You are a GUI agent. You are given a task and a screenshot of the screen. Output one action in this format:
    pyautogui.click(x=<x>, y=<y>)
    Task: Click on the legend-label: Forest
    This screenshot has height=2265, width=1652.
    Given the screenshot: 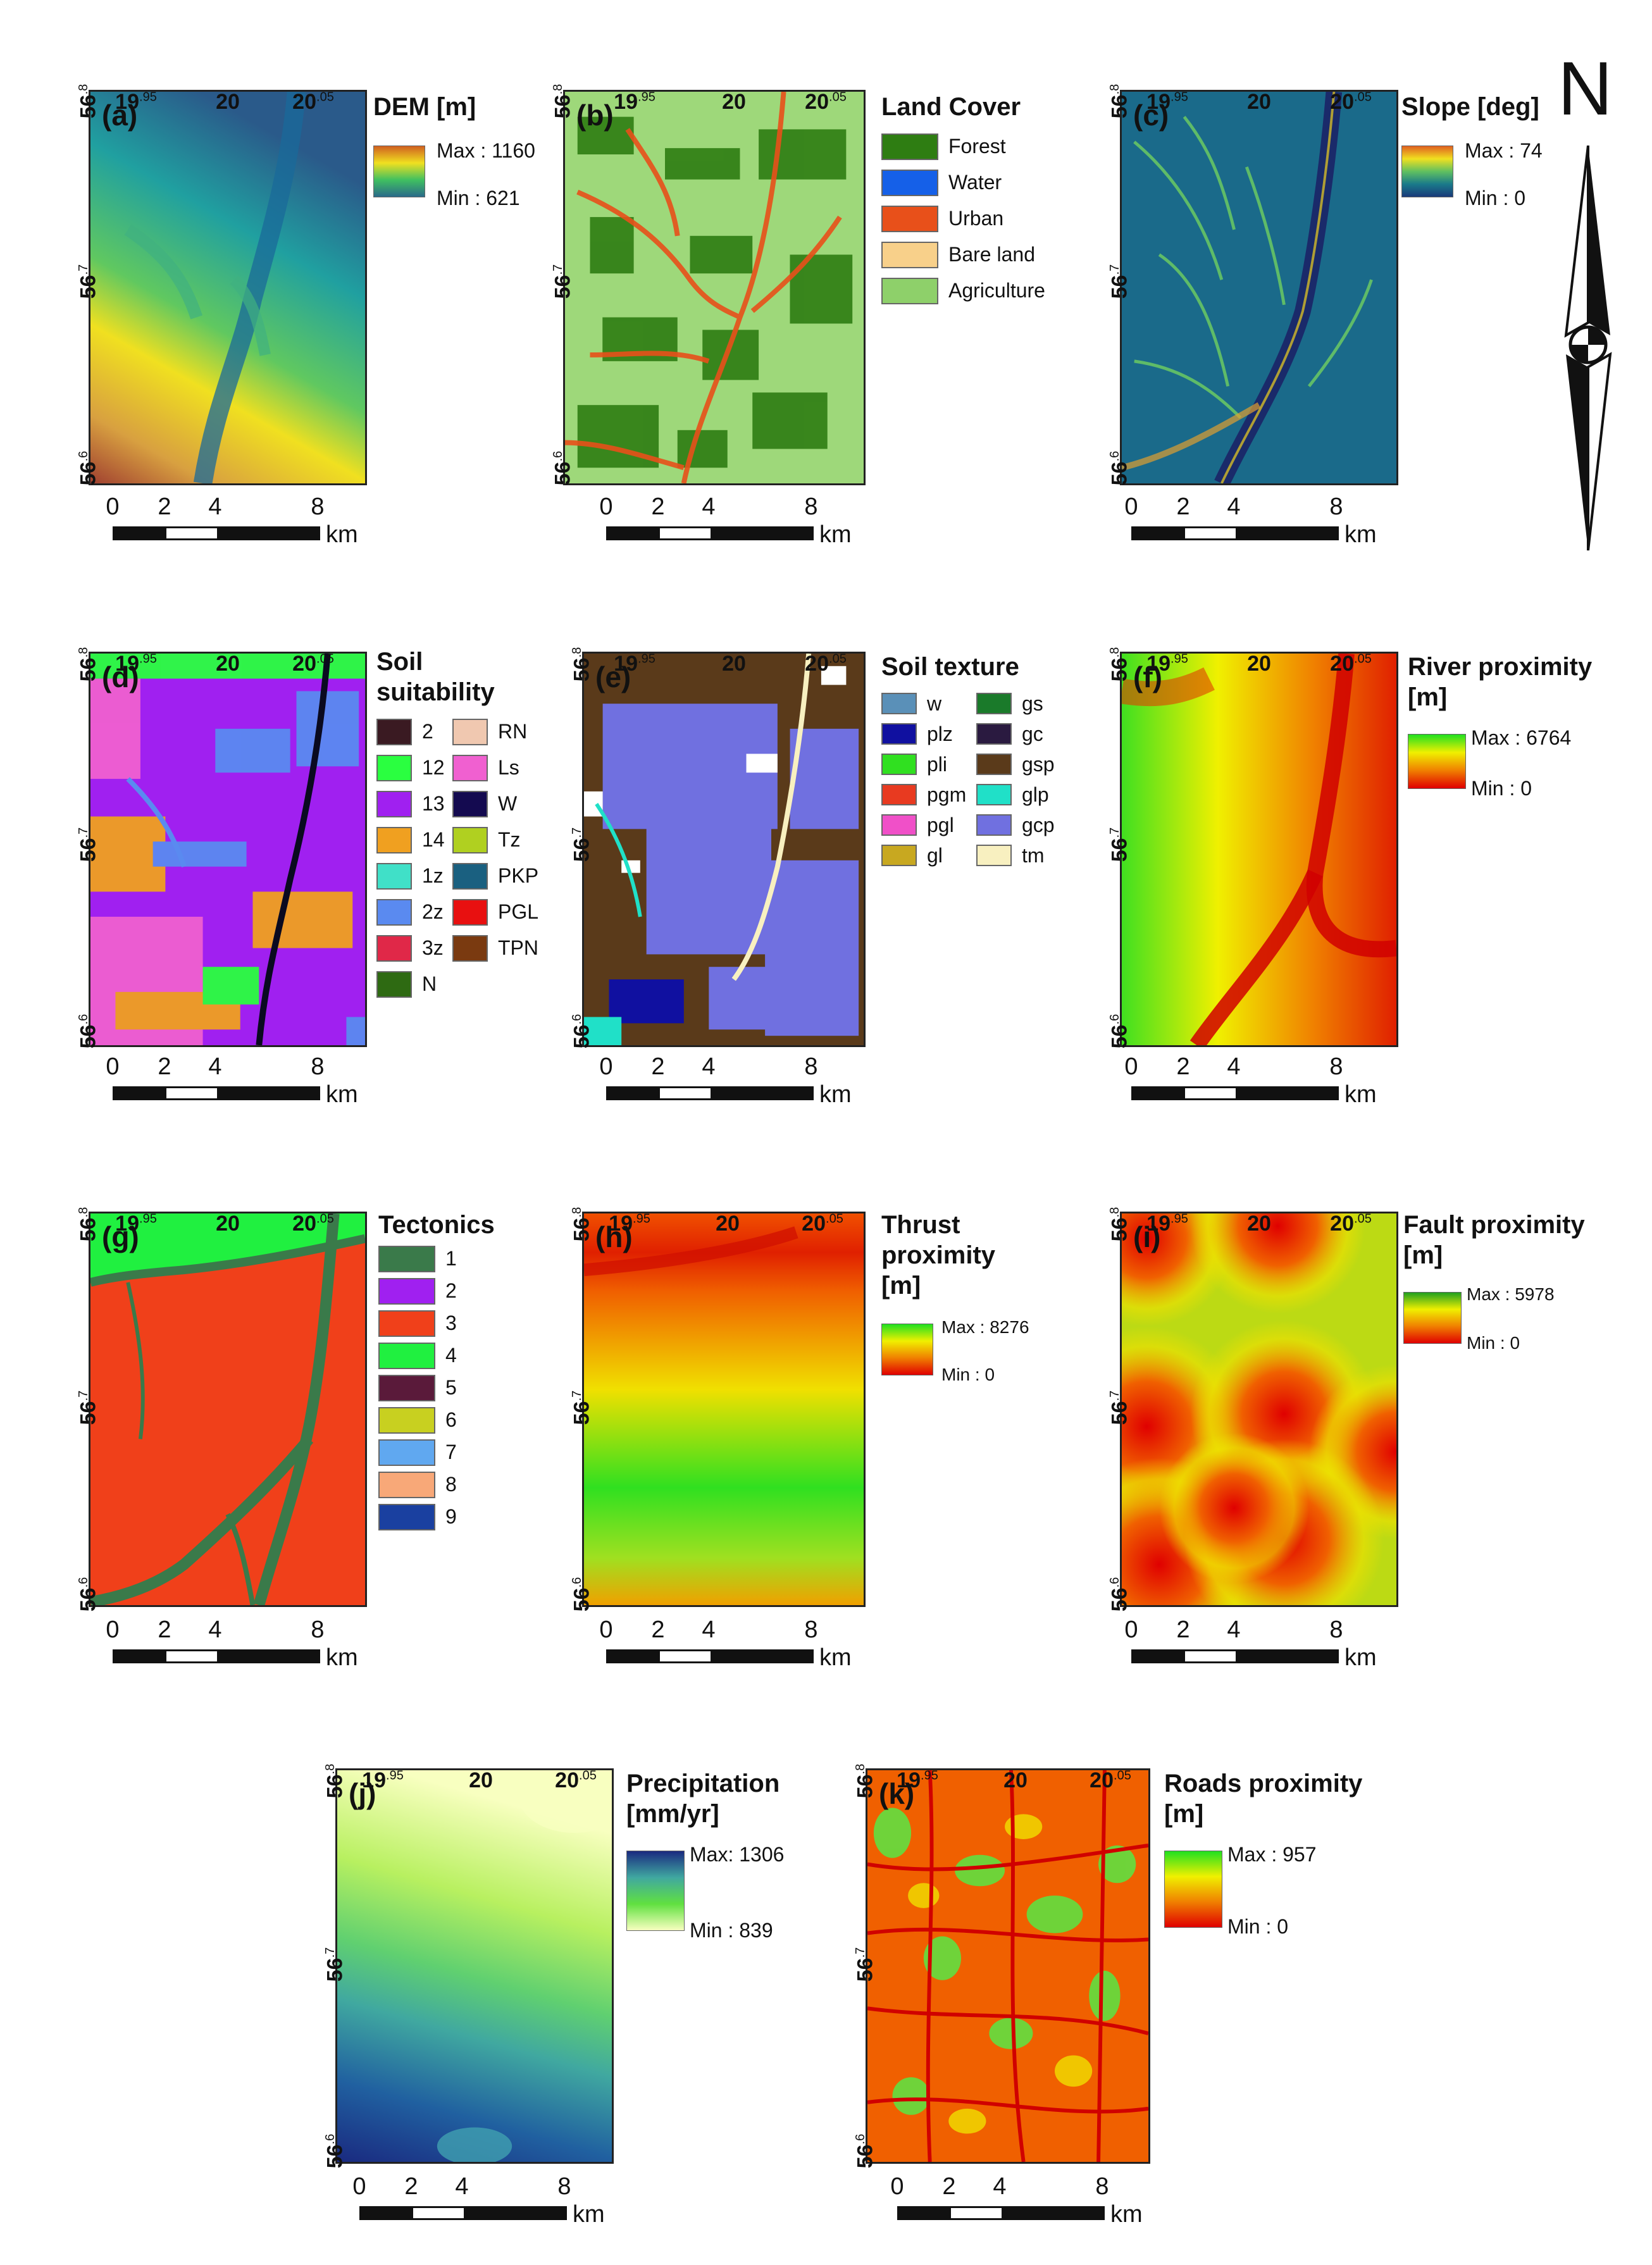 What is the action you would take?
    pyautogui.click(x=977, y=146)
    